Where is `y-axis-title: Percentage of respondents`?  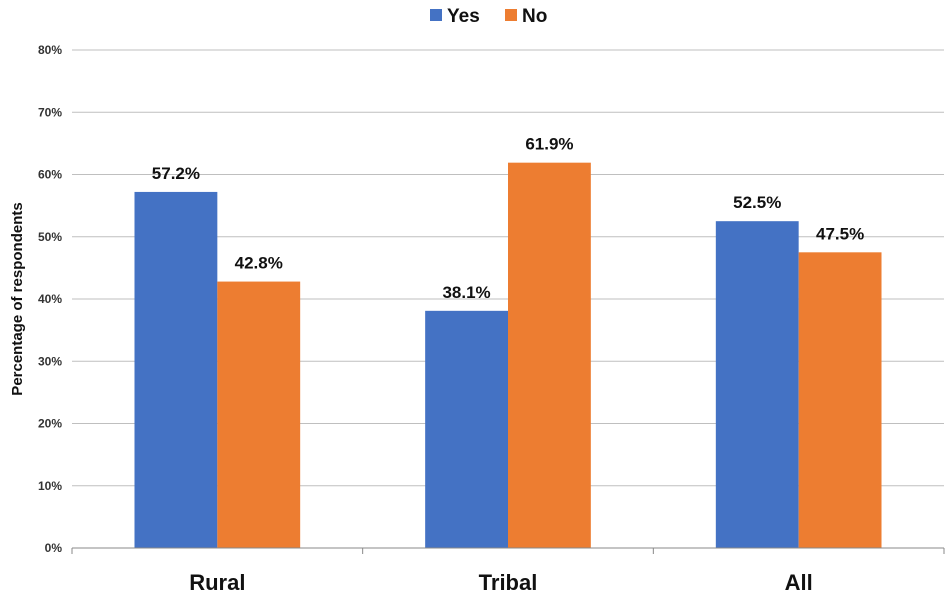 y-axis-title: Percentage of respondents is located at coordinates (17, 298).